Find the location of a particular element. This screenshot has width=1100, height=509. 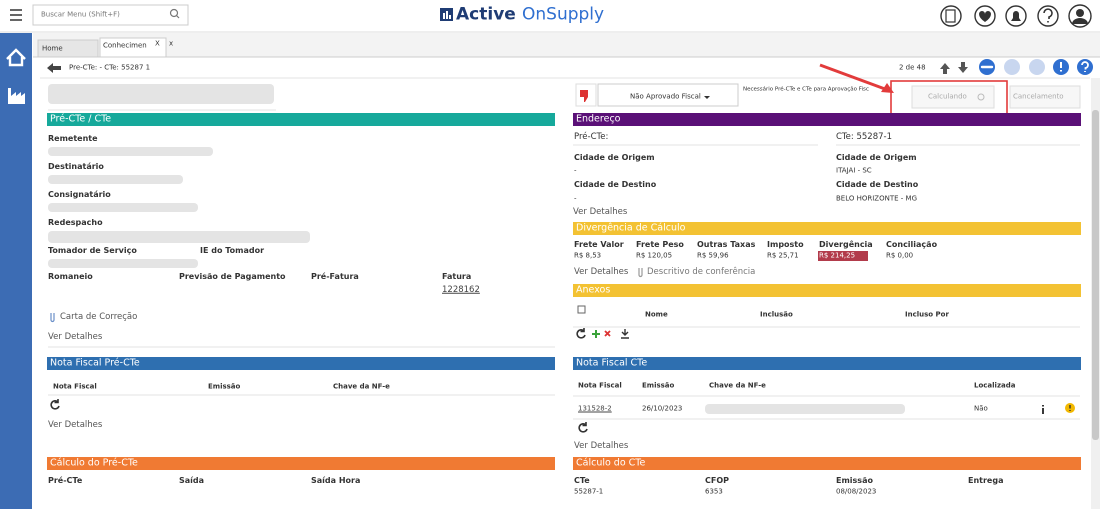

highlight-arrowhead is located at coordinates (887, 88).